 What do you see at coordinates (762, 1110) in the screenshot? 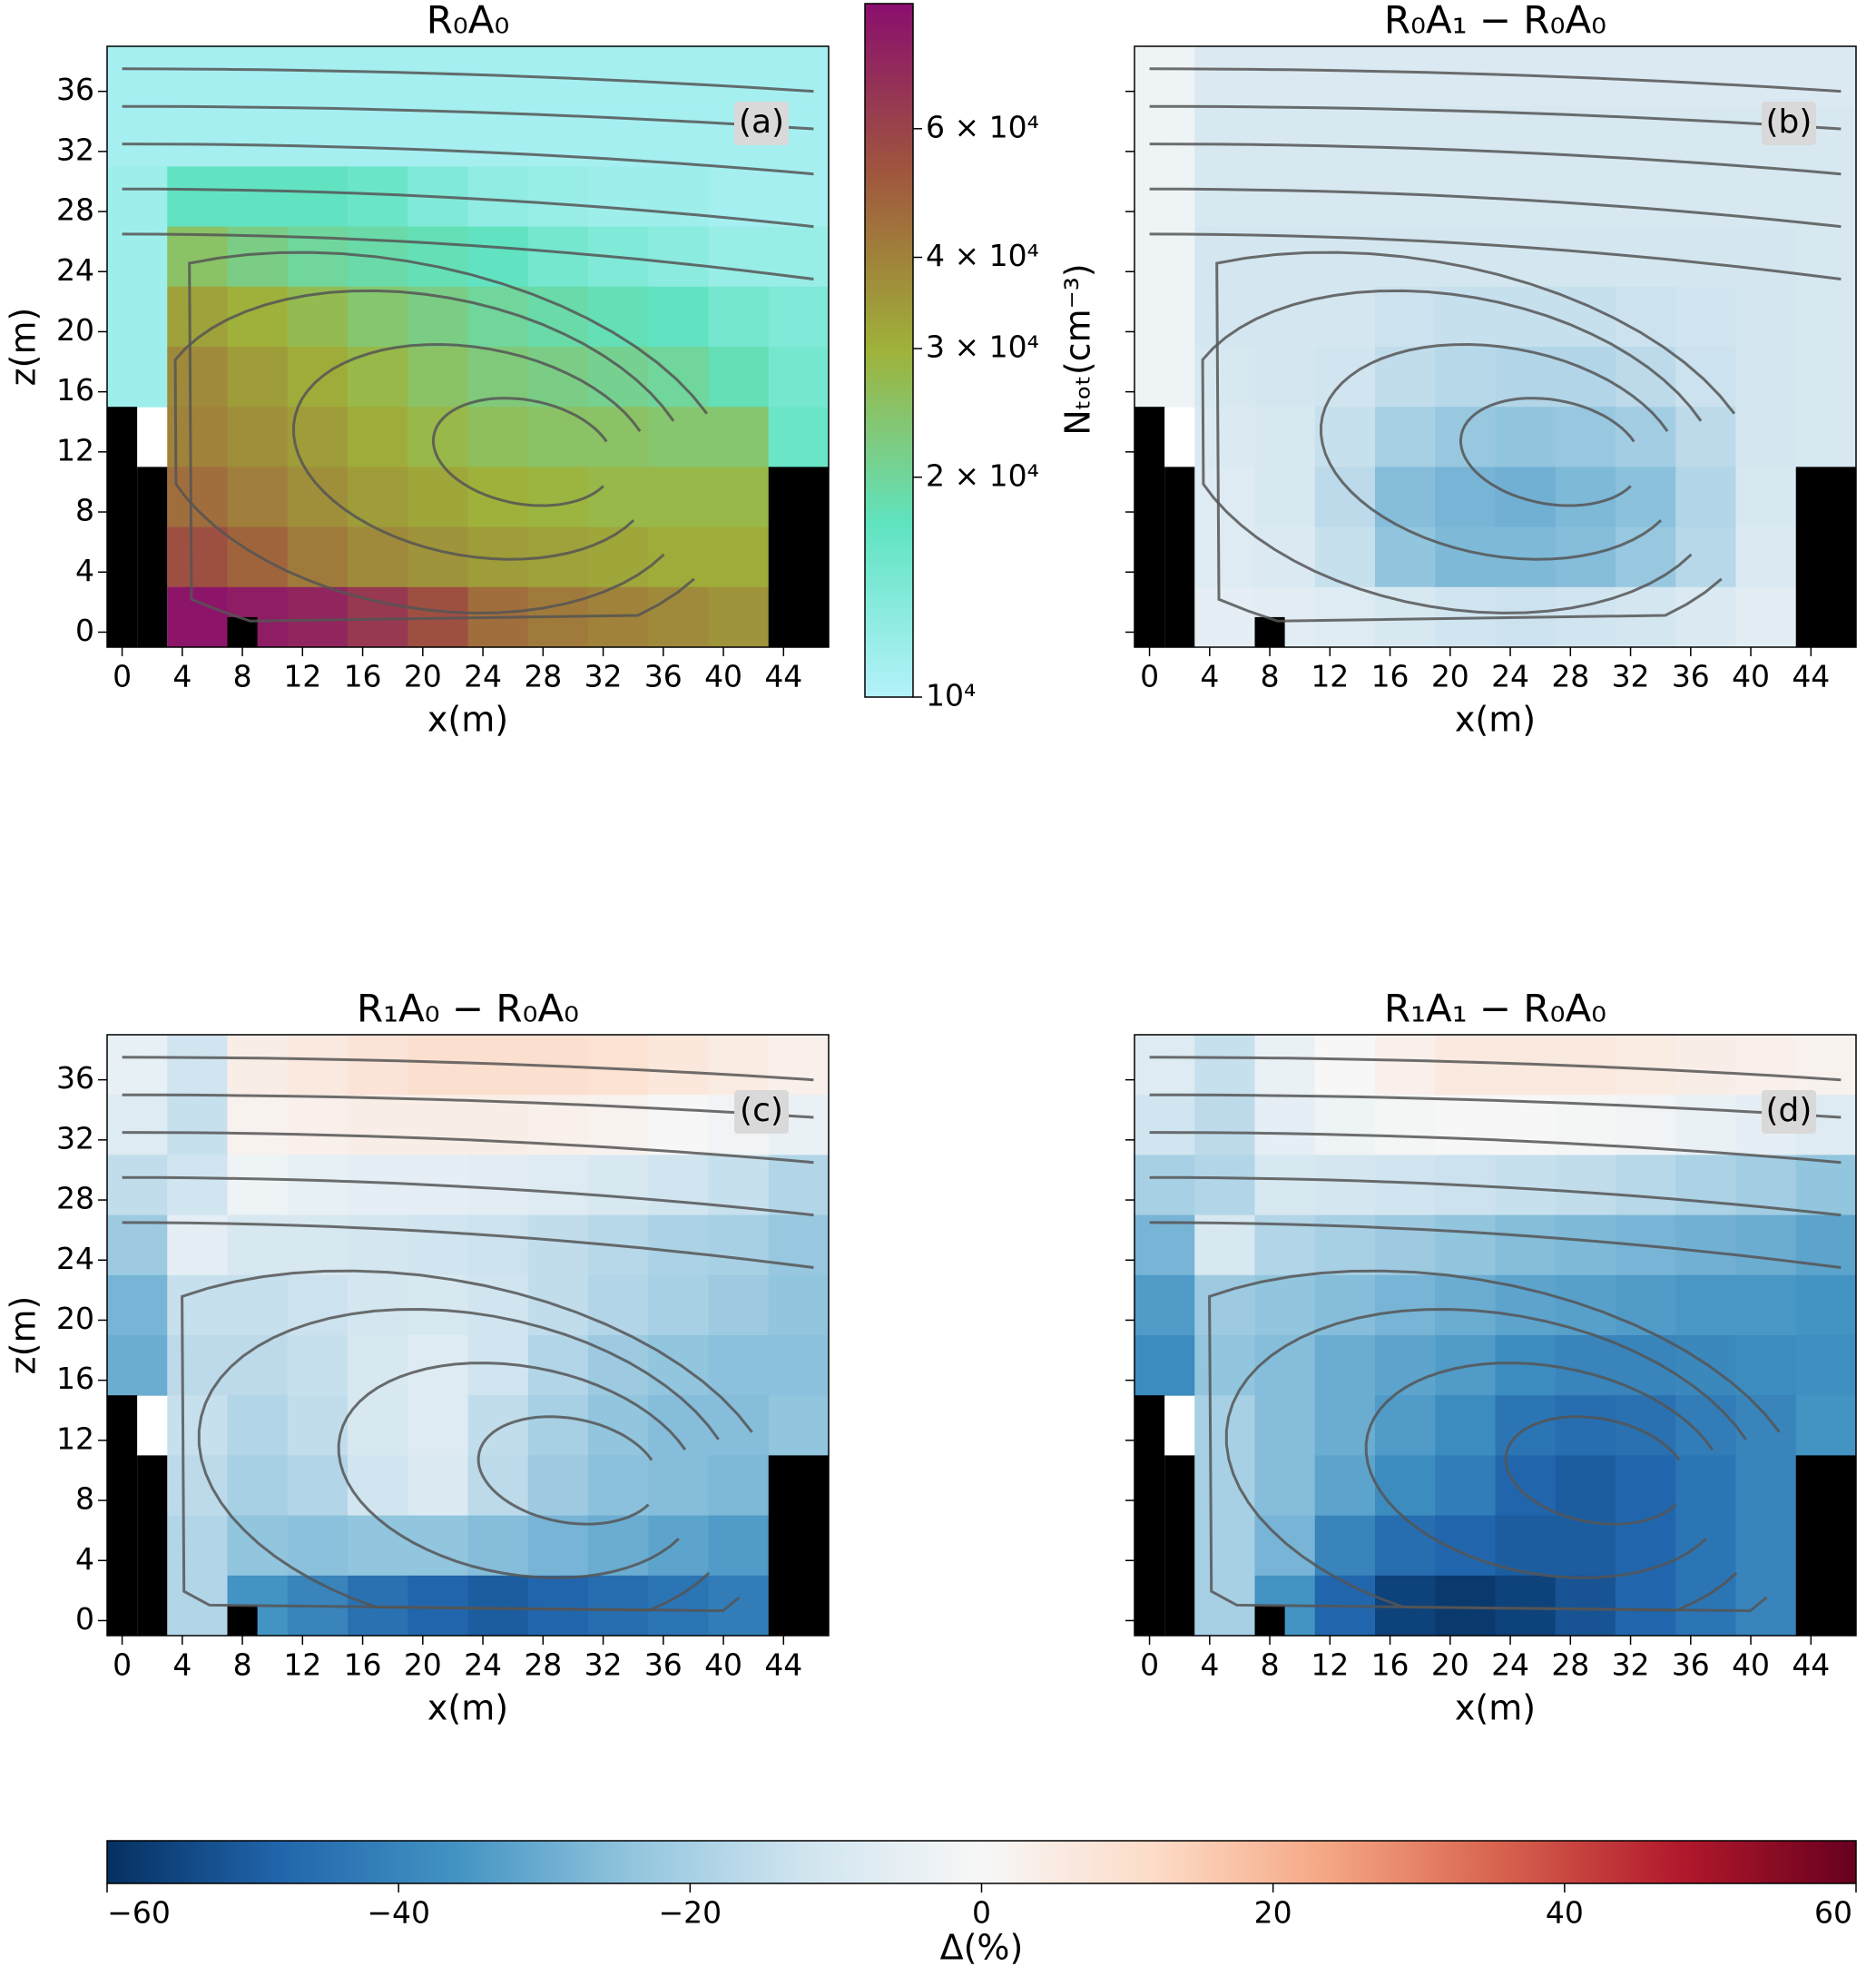
I see `panel-label: (c)` at bounding box center [762, 1110].